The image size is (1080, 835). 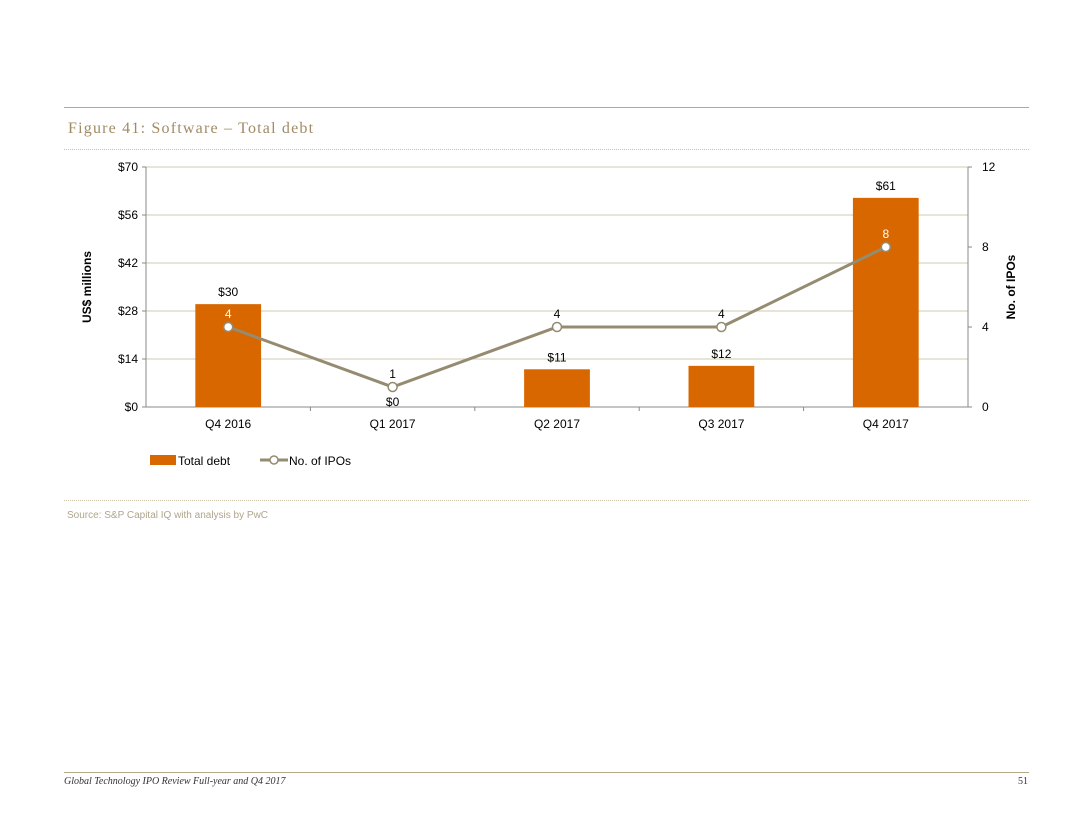 What do you see at coordinates (546, 500) in the screenshot?
I see `source-divider` at bounding box center [546, 500].